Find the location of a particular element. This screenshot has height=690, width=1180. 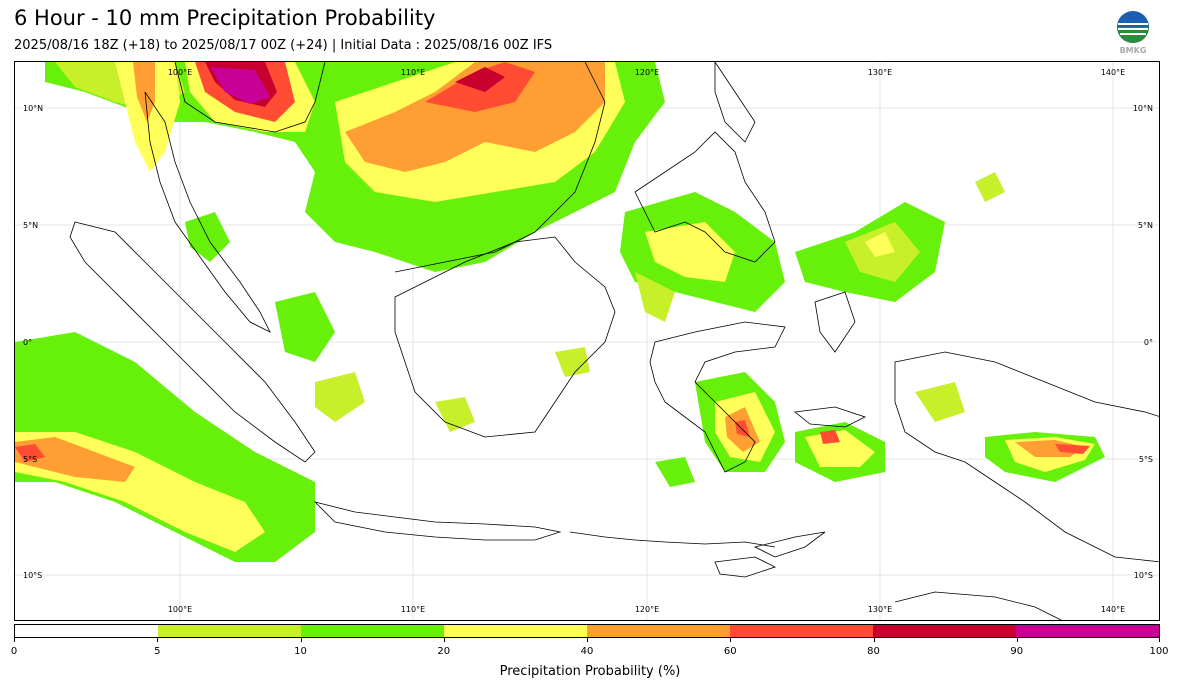

lat-label-right: 5°S is located at coordinates (1146, 459).